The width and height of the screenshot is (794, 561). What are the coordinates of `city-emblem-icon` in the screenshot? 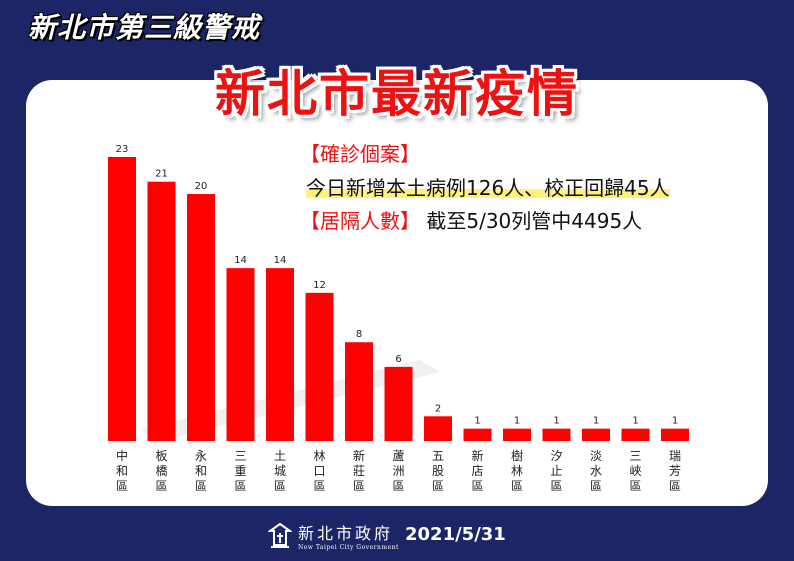 It's located at (280, 535).